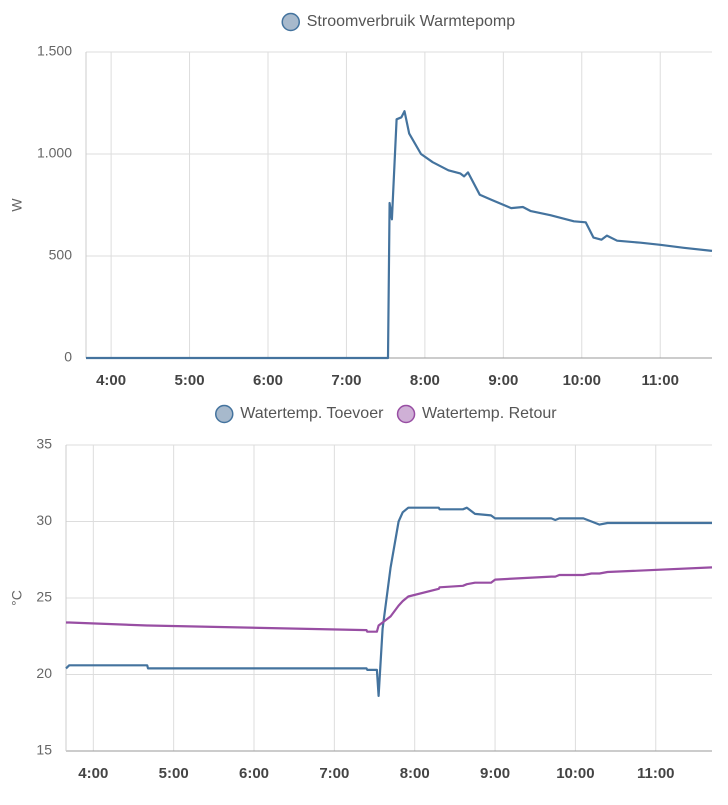 The image size is (728, 805). What do you see at coordinates (411, 21) in the screenshot?
I see `legend-label: Stroomverbruik Warmtepomp` at bounding box center [411, 21].